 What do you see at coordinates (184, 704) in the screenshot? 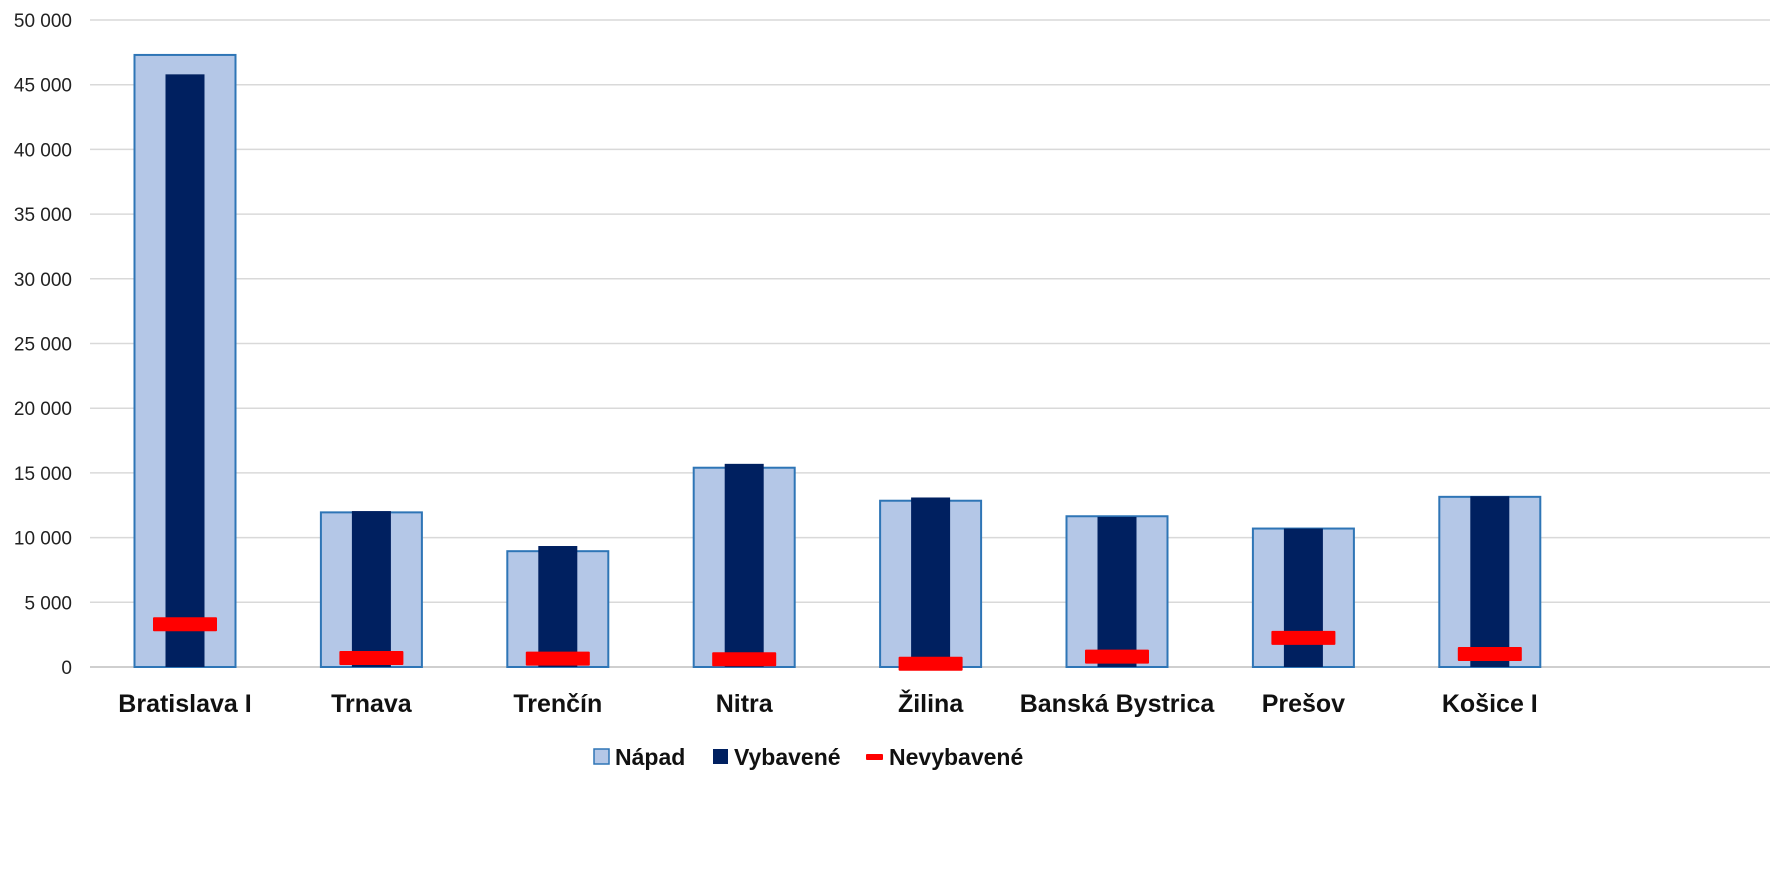
I see `x-category-label: Bratislava I` at bounding box center [184, 704].